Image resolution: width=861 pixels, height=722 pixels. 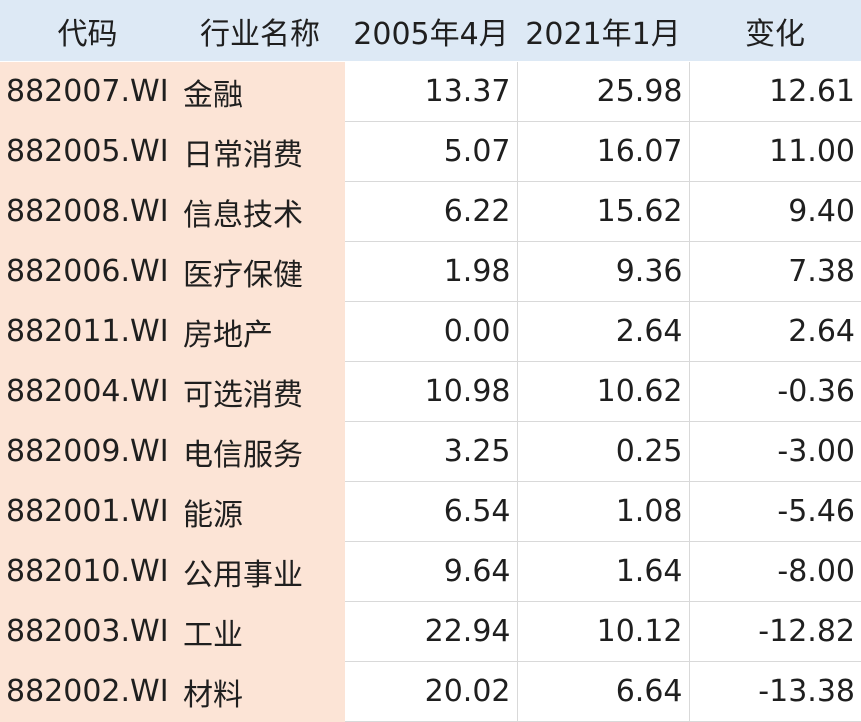 What do you see at coordinates (603, 331) in the screenshot?
I see `cell-2021: 2.64` at bounding box center [603, 331].